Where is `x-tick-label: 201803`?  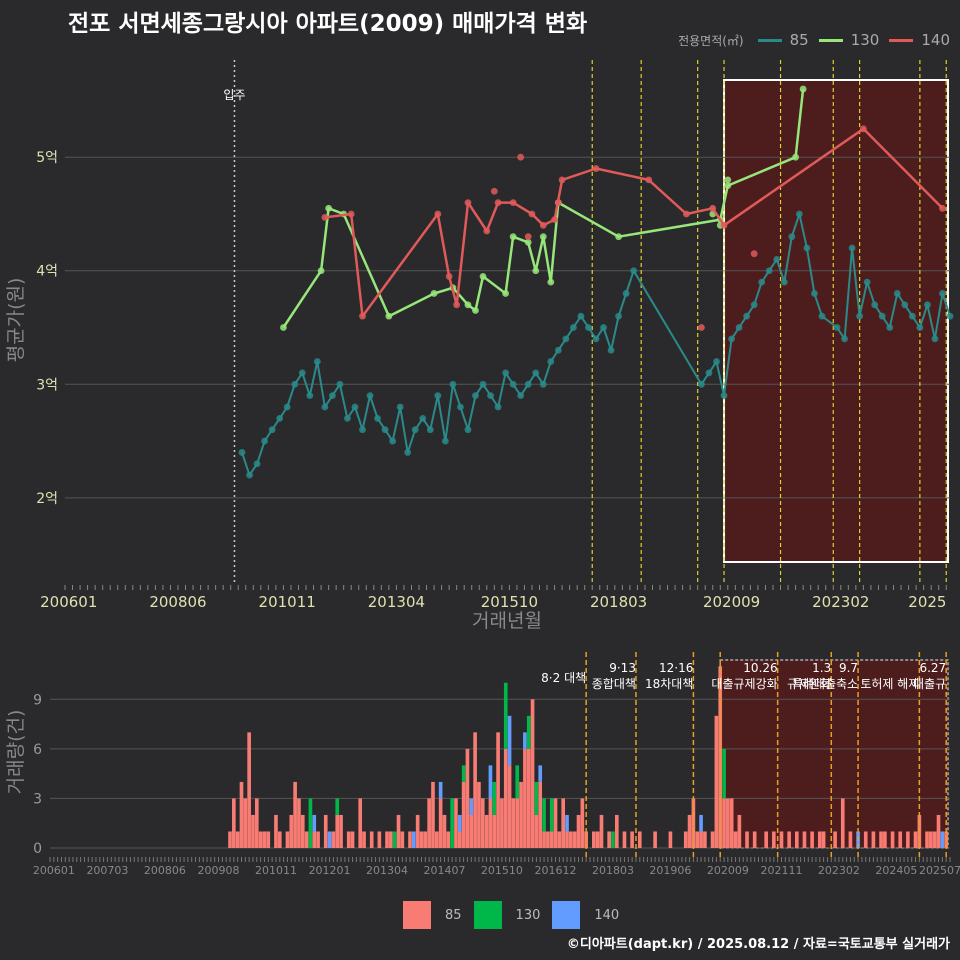 x-tick-label: 201803 is located at coordinates (618, 602).